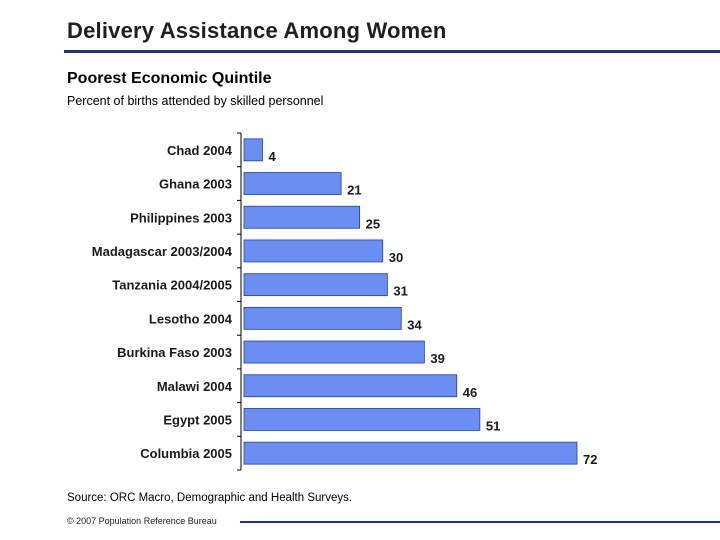 Image resolution: width=720 pixels, height=540 pixels. I want to click on footer-divider, so click(480, 522).